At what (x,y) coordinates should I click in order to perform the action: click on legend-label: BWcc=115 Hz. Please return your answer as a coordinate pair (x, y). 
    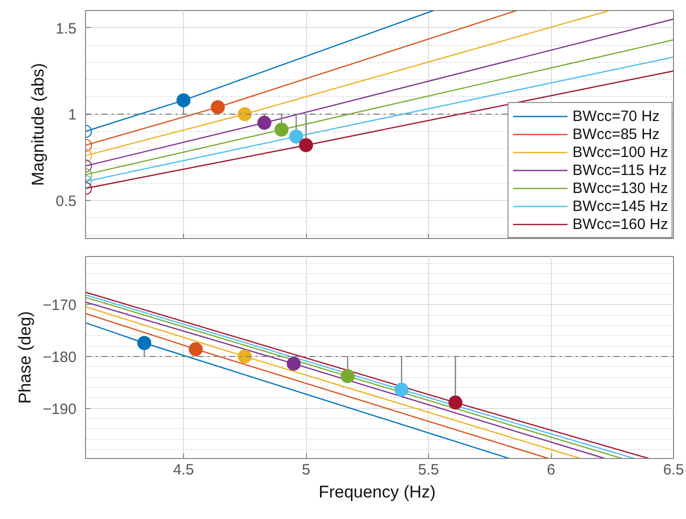
    Looking at the image, I should click on (619, 170).